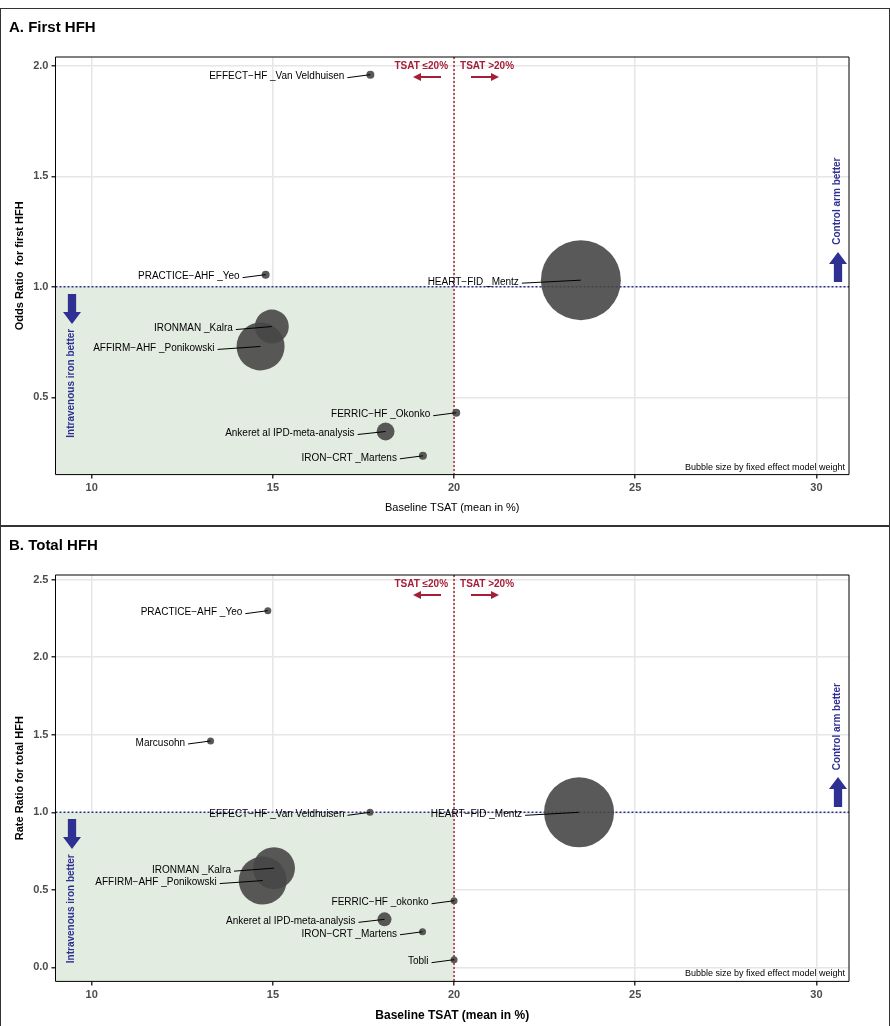 Image resolution: width=890 pixels, height=1026 pixels. I want to click on y-axis-title: Odds Ratio for first HFH, so click(18, 266).